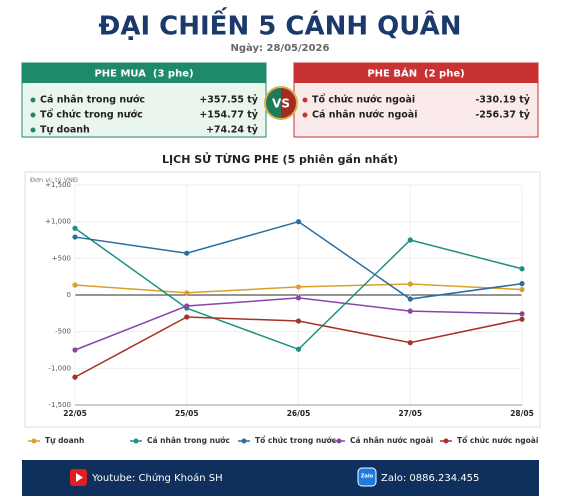  I want to click on legend-label: Cá nhân trong nước, so click(188, 440).